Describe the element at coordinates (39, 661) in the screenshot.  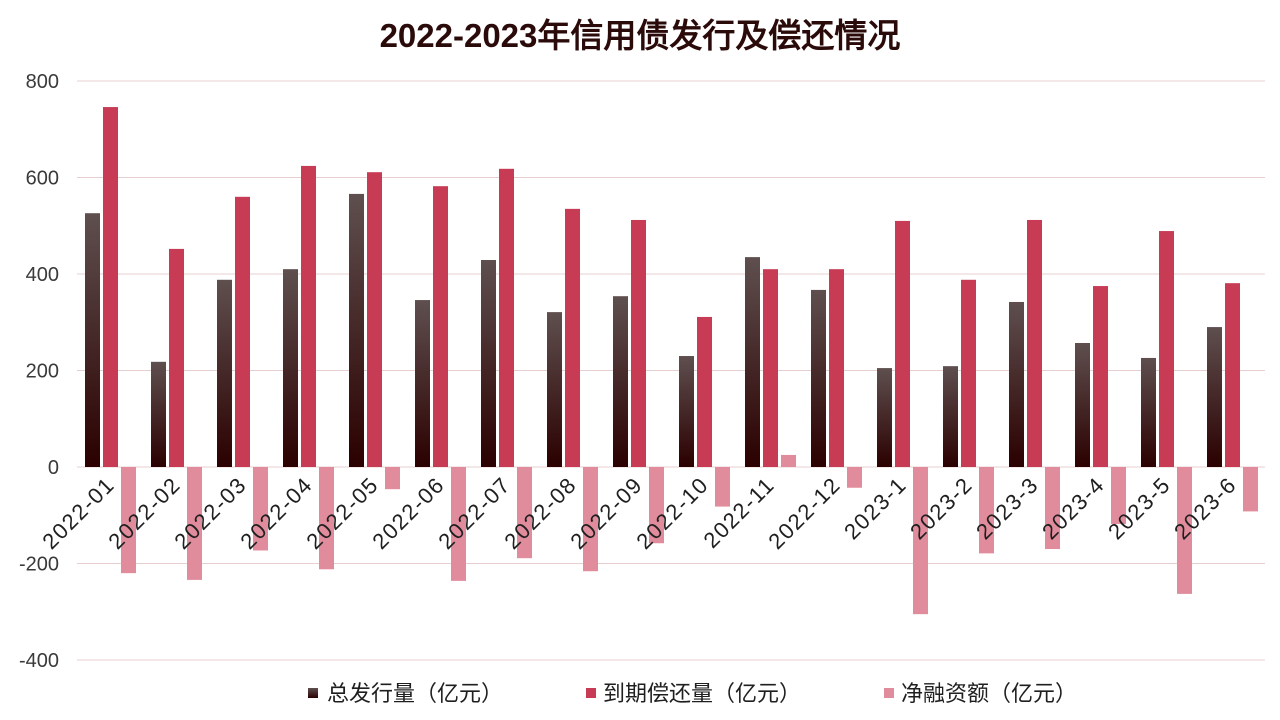
I see `y-tick-label: -400` at that location.